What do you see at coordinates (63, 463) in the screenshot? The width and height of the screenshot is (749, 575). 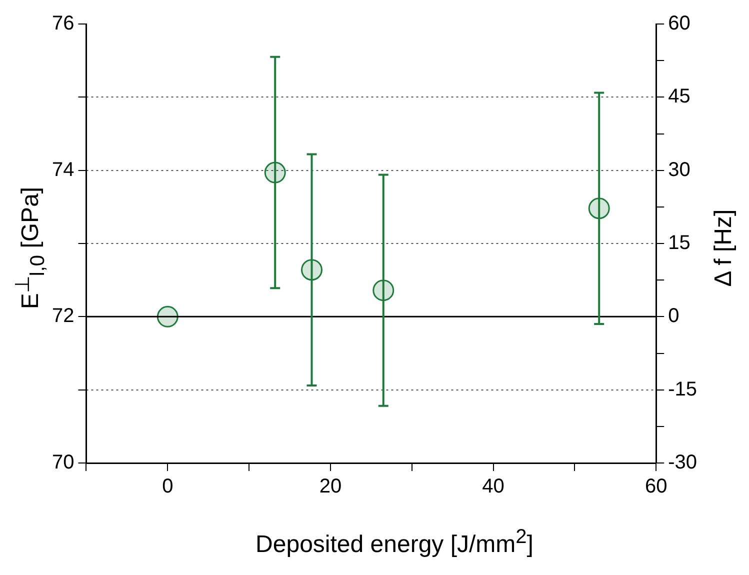 I see `y-tick-label: 70` at bounding box center [63, 463].